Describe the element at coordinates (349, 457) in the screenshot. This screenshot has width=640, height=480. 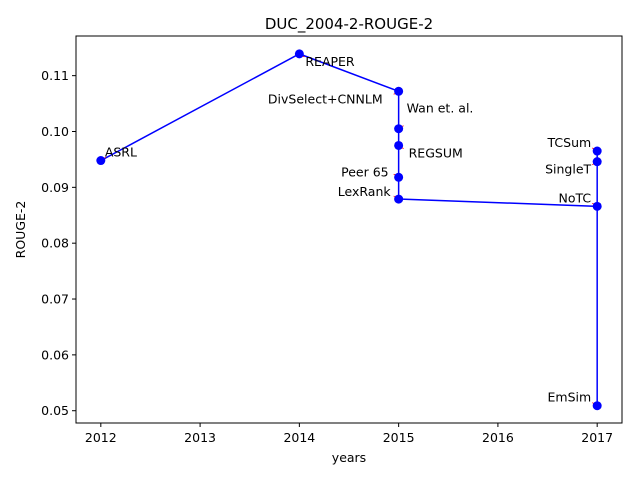
I see `x-axis-title: years` at that location.